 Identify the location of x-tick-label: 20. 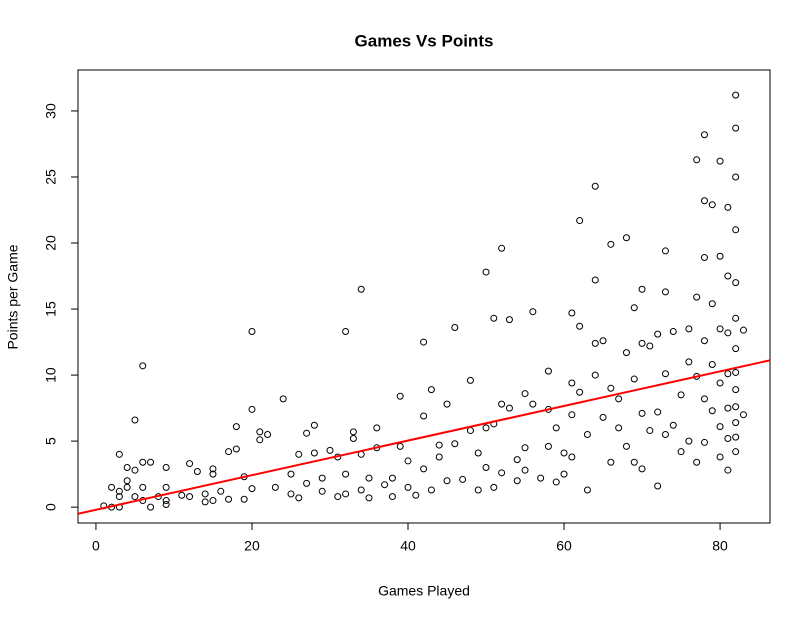
(252, 546).